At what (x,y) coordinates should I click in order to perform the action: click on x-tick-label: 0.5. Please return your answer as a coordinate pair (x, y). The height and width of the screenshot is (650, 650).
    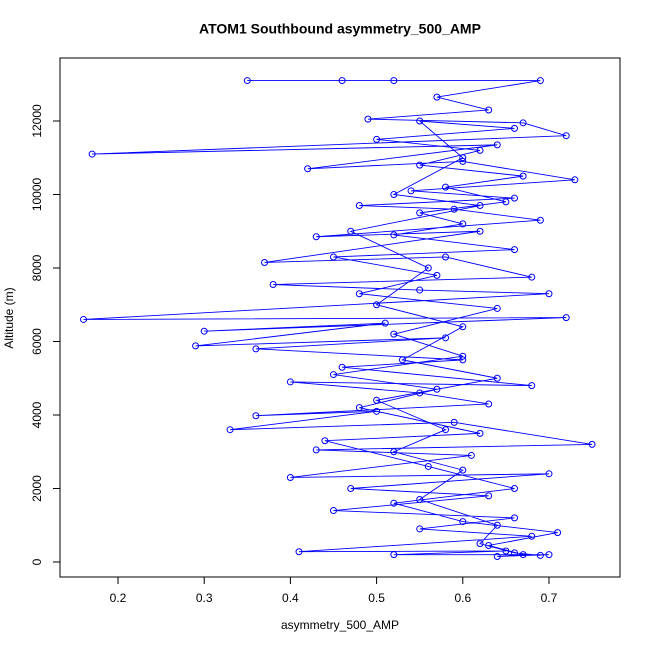
    Looking at the image, I should click on (376, 598).